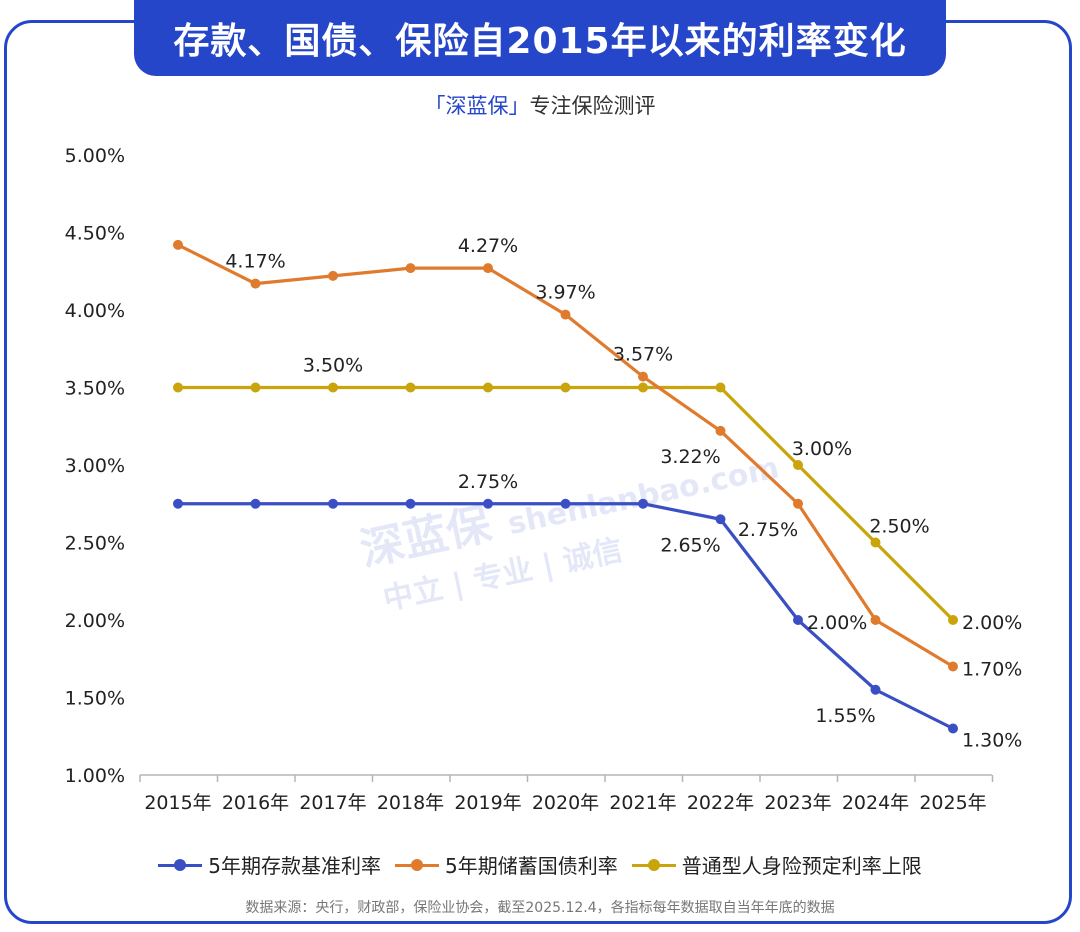  Describe the element at coordinates (845, 716) in the screenshot. I see `data-label-deposit: 1.55%` at that location.